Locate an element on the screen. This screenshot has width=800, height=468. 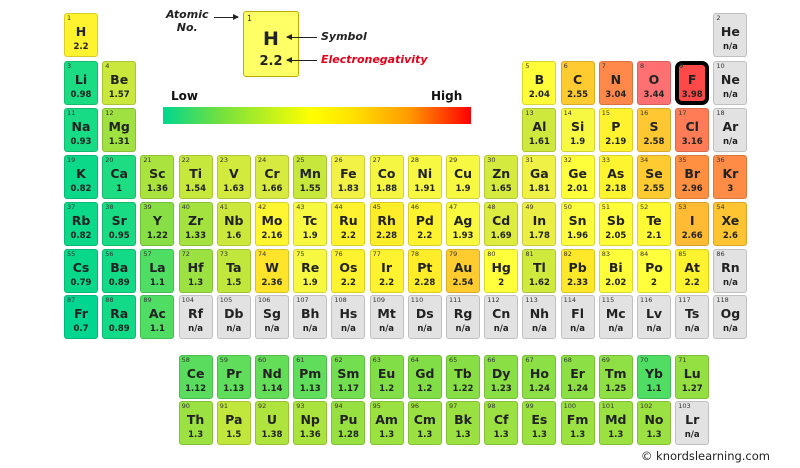
atomic-number: 94 is located at coordinates (338, 406).